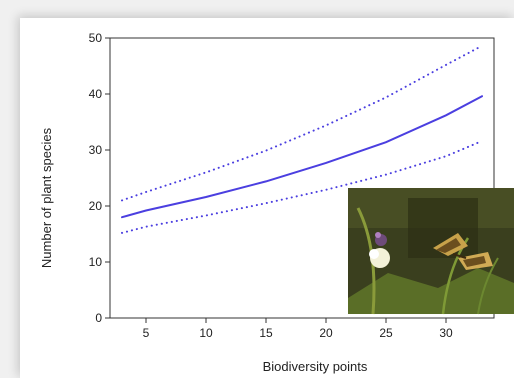 The image size is (514, 378). Describe the element at coordinates (98, 318) in the screenshot. I see `y-tick-label: 0` at that location.